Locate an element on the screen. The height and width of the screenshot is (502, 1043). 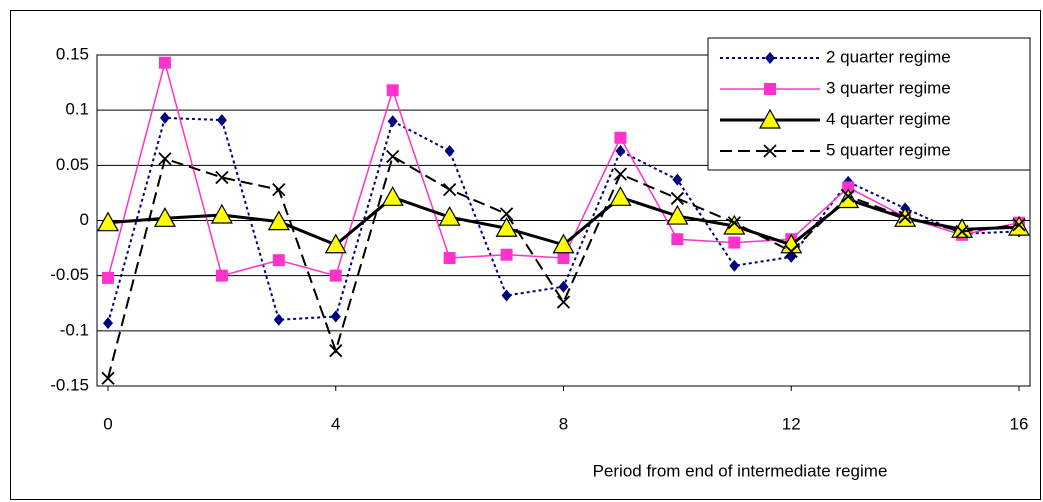
x-axis-label: Period from end of intermediate regime is located at coordinates (740, 470).